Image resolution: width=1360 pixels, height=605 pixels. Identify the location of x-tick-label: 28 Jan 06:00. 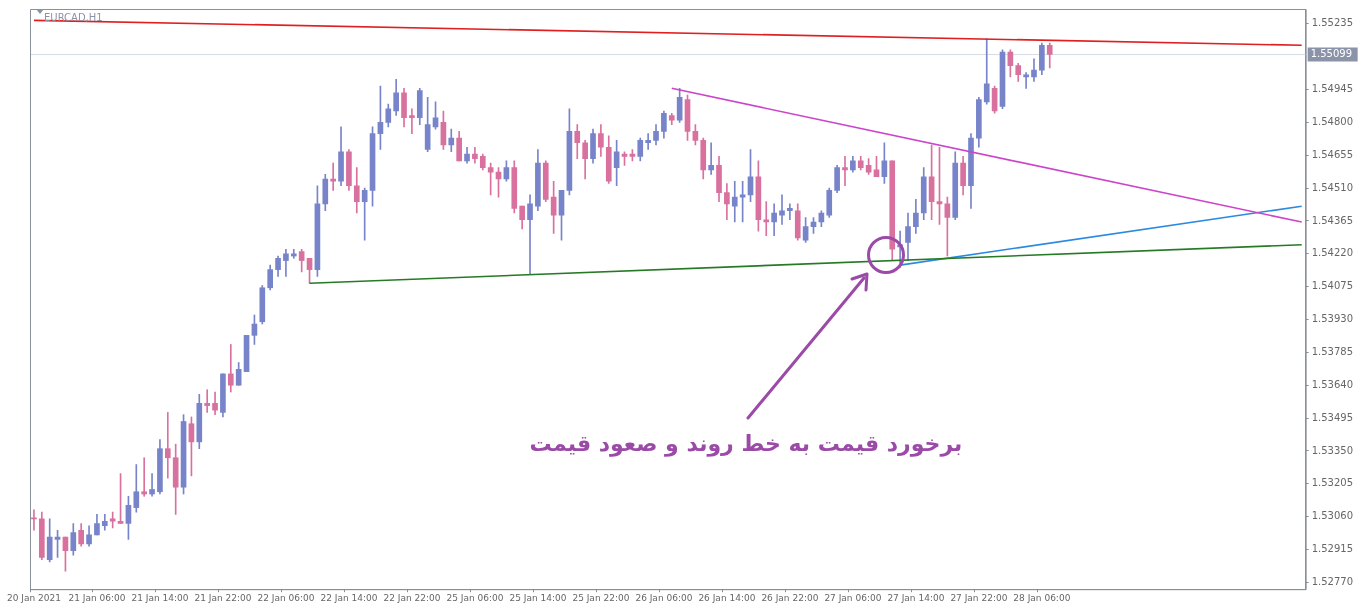
(1042, 597).